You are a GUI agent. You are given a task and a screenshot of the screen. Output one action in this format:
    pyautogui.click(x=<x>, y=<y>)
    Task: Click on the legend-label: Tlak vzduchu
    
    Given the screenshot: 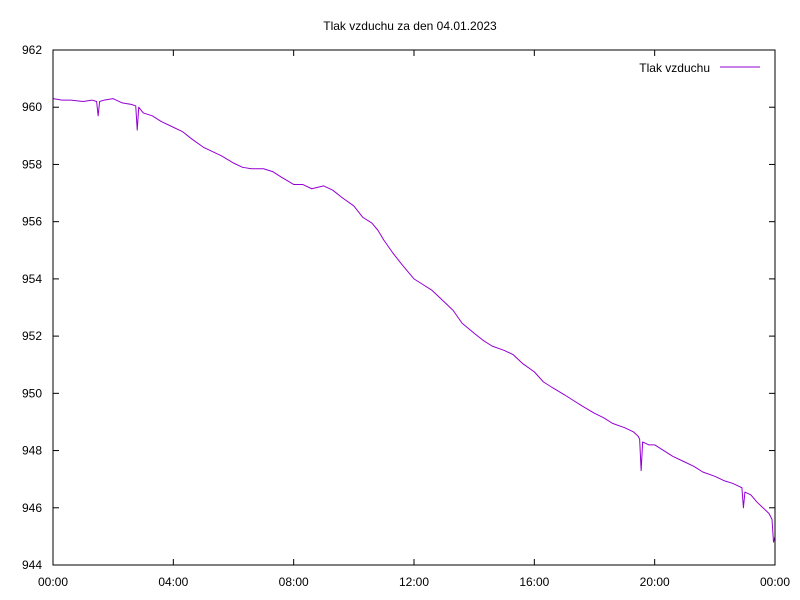 What is the action you would take?
    pyautogui.click(x=674, y=68)
    